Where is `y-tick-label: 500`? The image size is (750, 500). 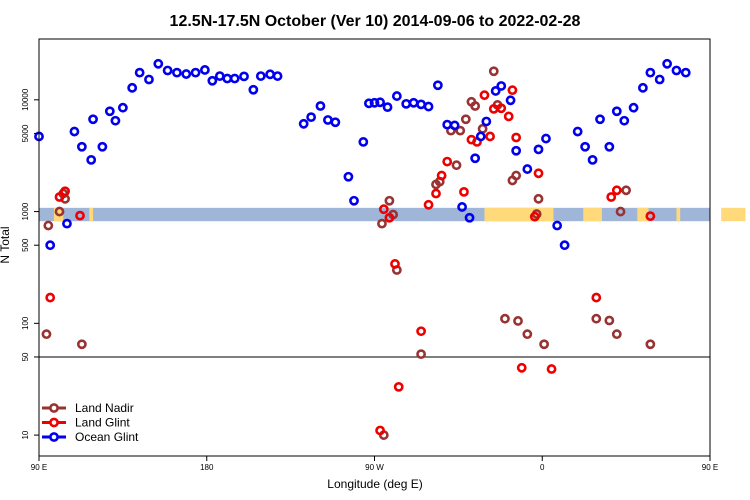
y-tick-label: 500 is located at coordinates (25, 245).